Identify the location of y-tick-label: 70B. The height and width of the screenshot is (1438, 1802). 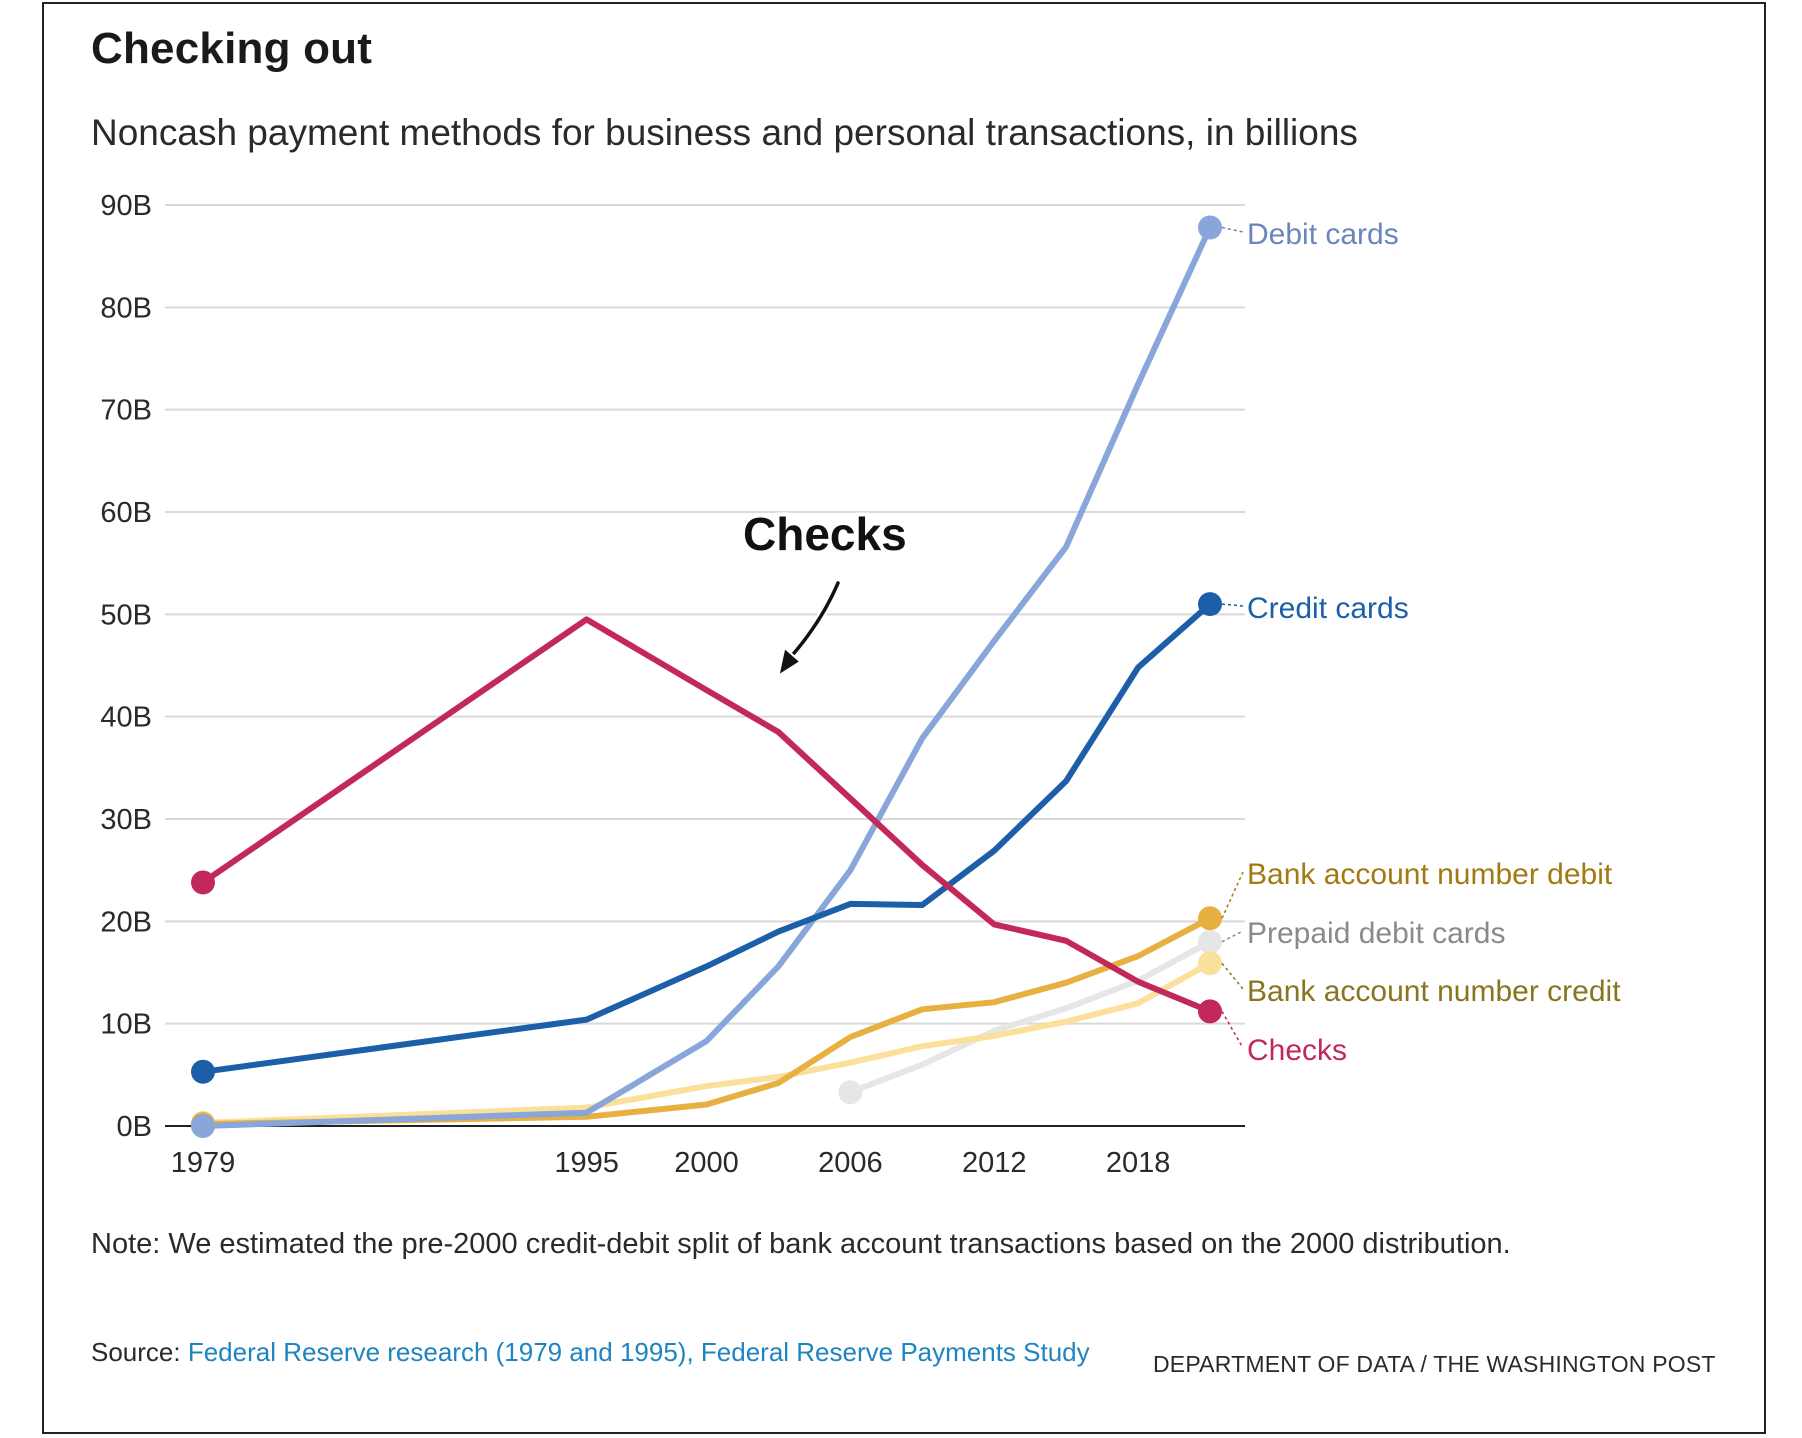
(126, 411).